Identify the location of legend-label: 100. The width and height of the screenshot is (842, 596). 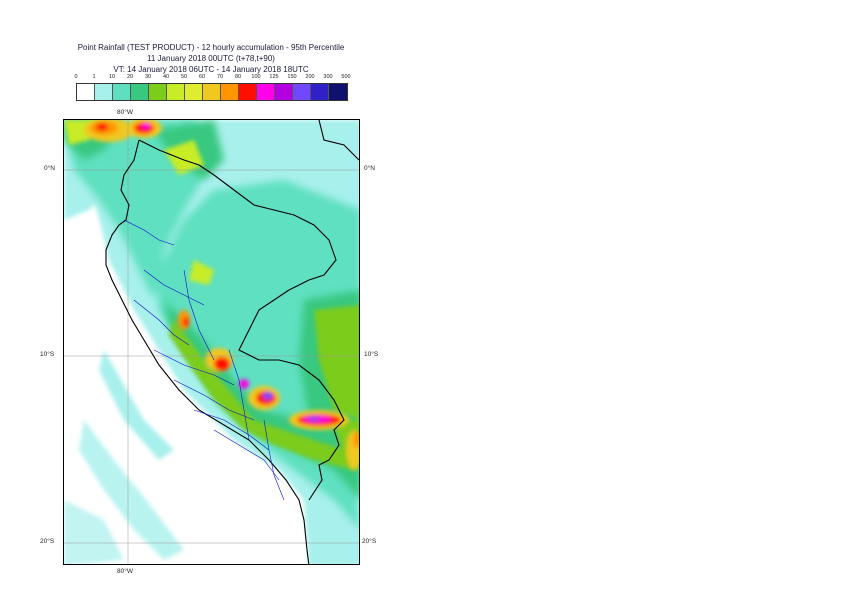
(256, 77).